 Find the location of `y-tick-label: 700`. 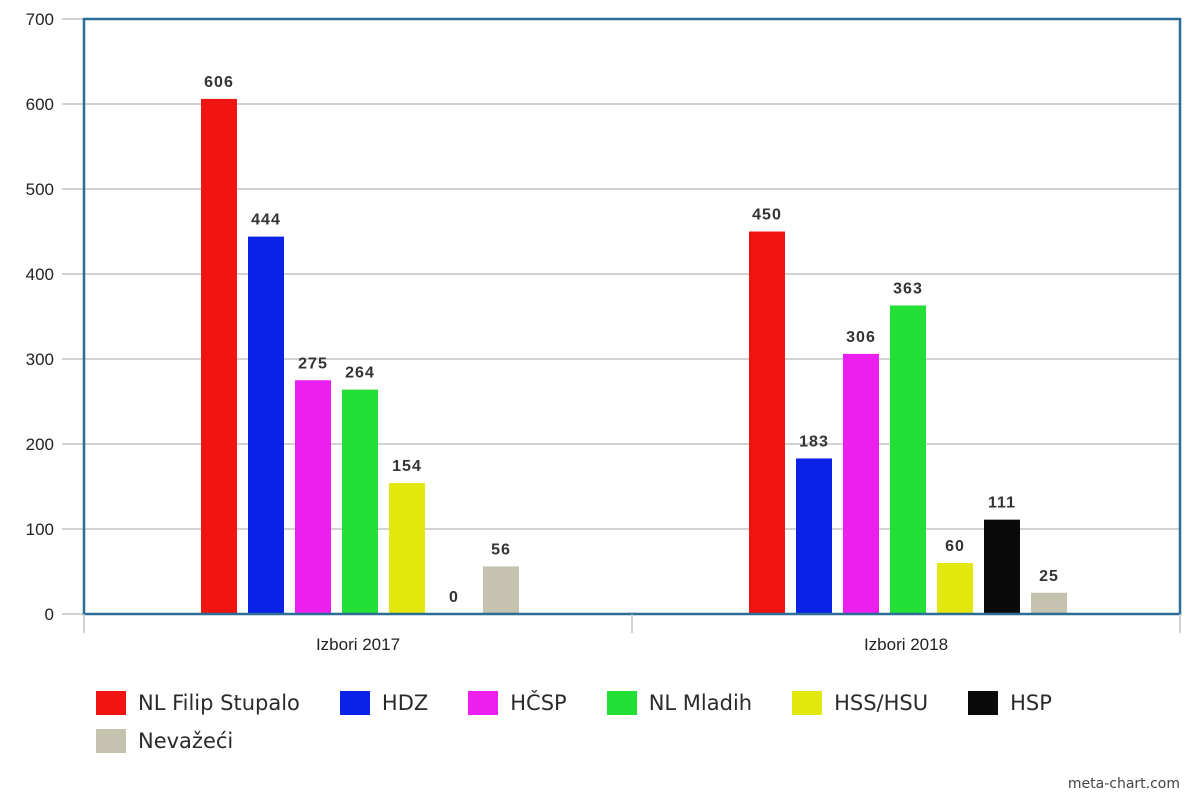

y-tick-label: 700 is located at coordinates (40, 19).